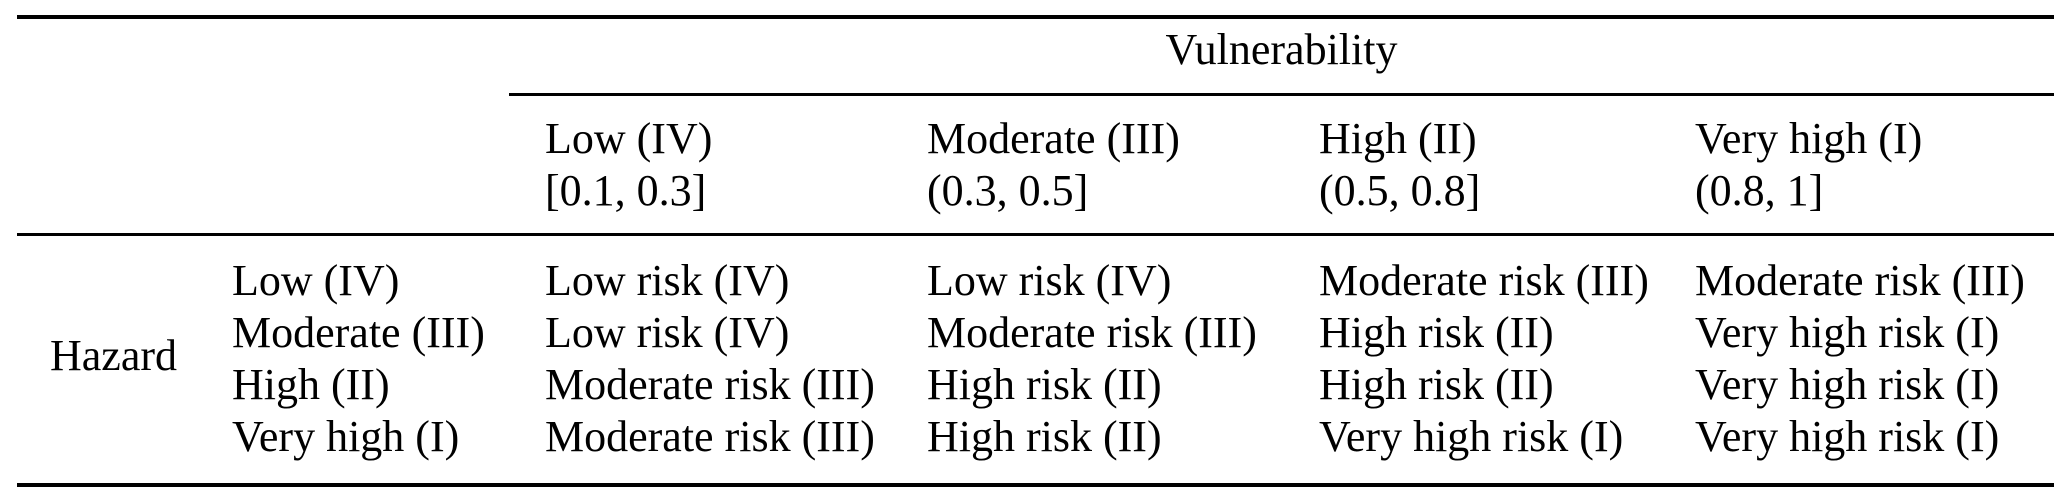 The width and height of the screenshot is (2067, 498). I want to click on header-body-rule, so click(1035, 234).